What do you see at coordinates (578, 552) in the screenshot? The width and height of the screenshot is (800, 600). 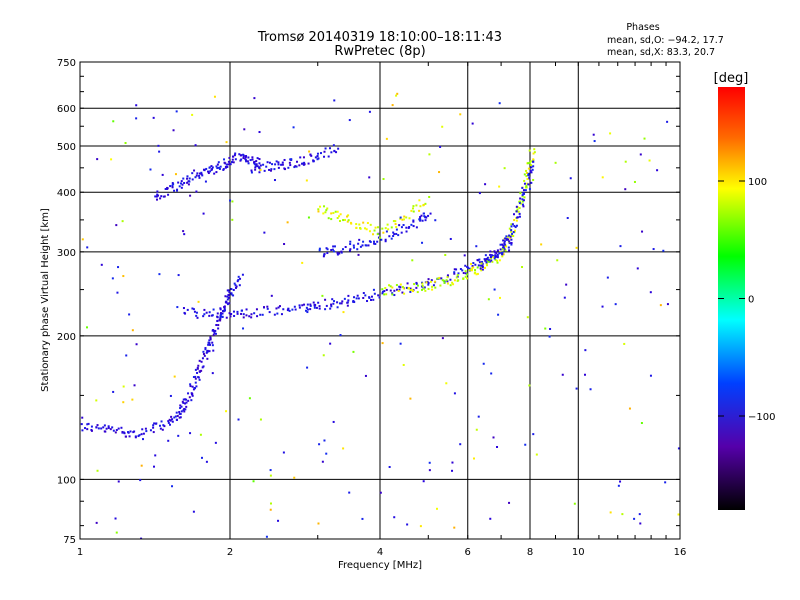 I see `x-tick-label: 10` at bounding box center [578, 552].